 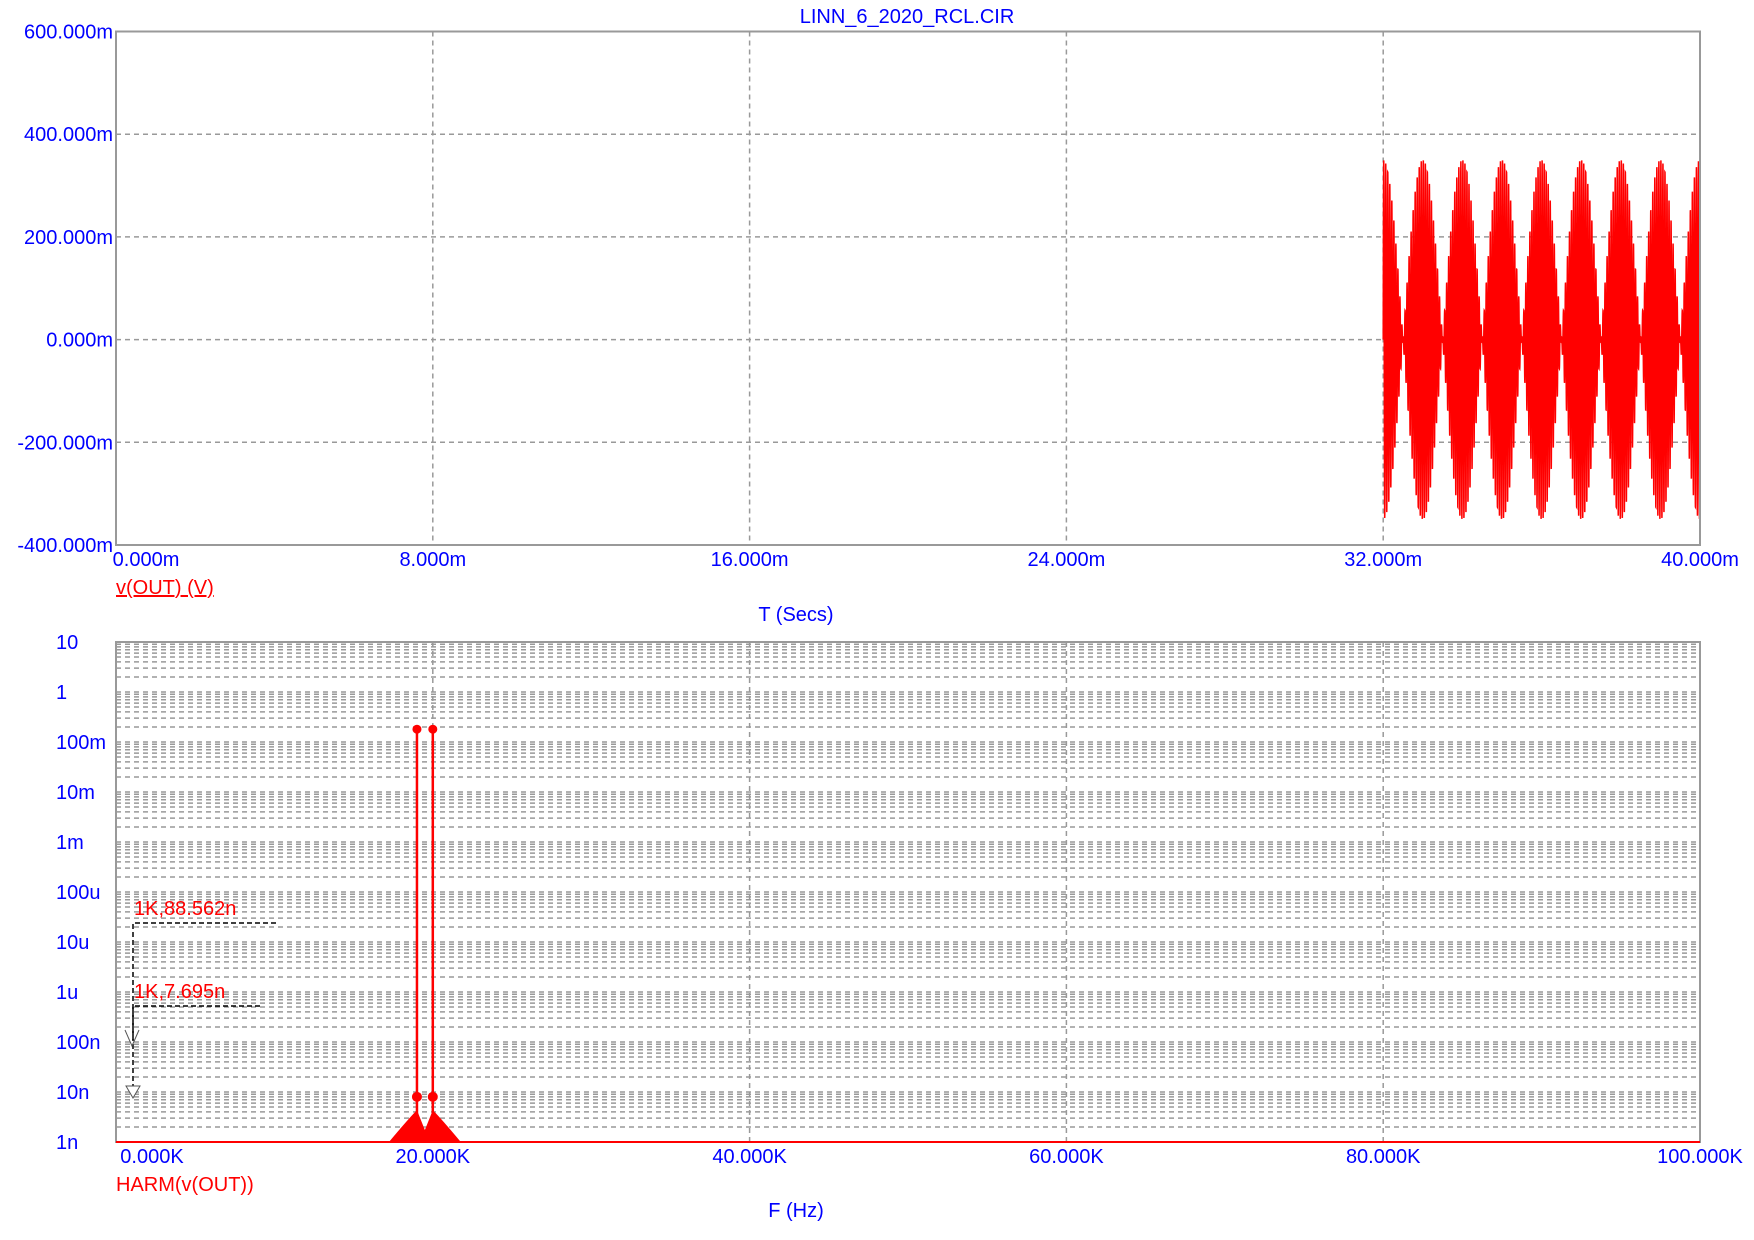 I want to click on top-series-line, so click(x=1541, y=339).